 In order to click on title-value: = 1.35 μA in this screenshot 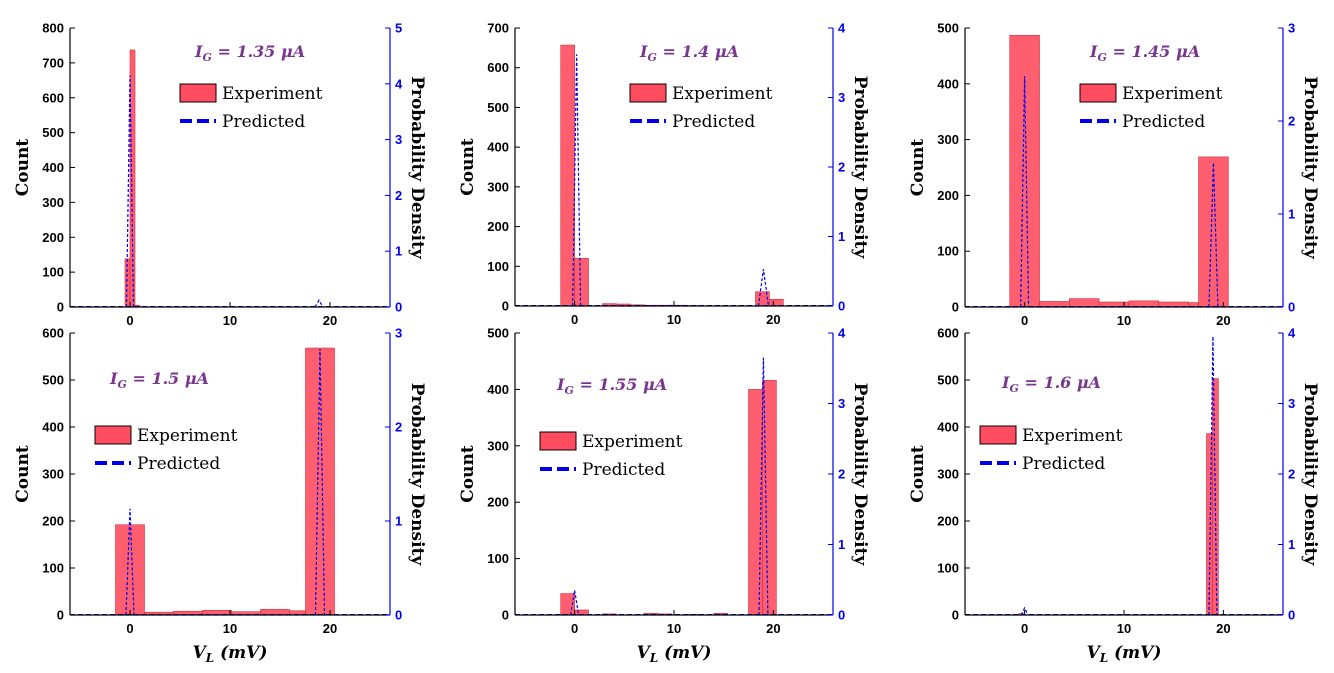, I will do `click(258, 51)`.